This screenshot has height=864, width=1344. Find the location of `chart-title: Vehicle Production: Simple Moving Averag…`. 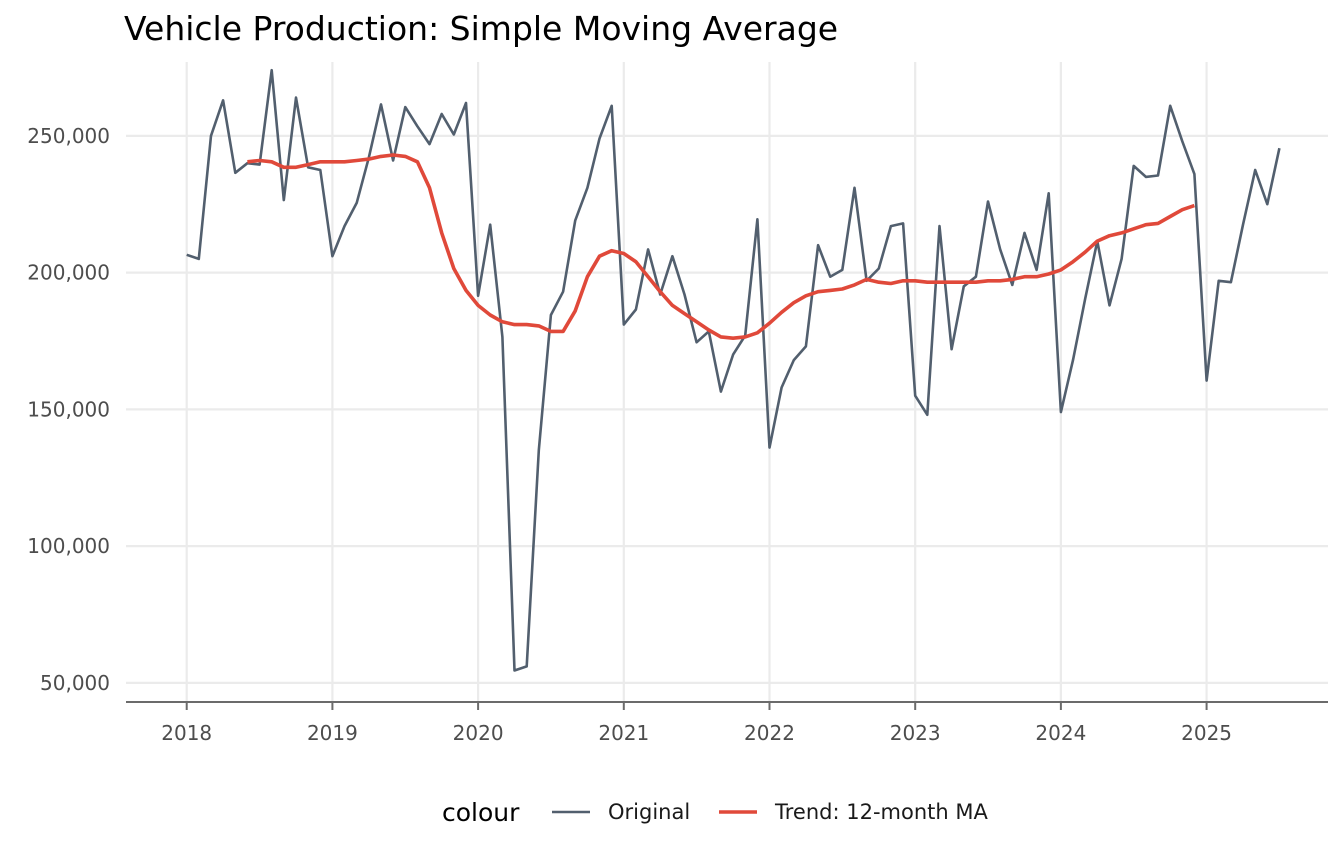

chart-title: Vehicle Production: Simple Moving Averag… is located at coordinates (481, 28).